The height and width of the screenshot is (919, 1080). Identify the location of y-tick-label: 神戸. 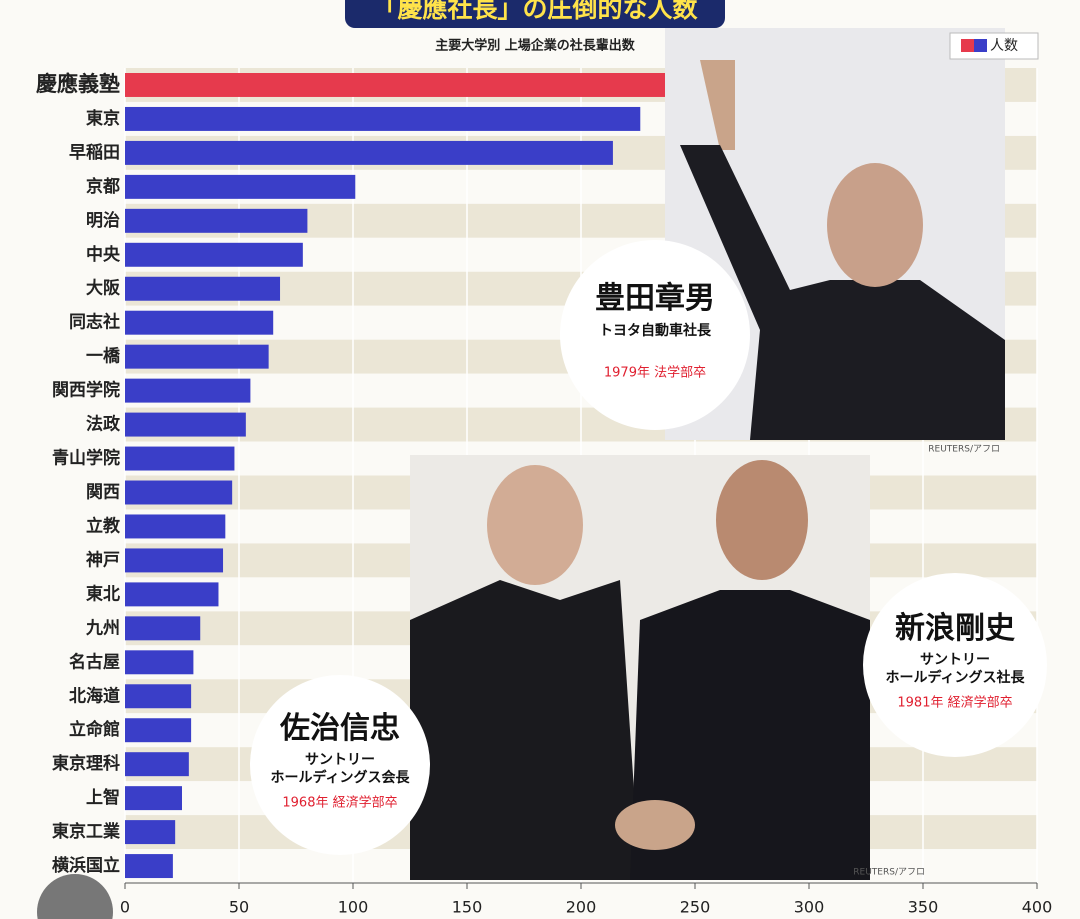
(103, 559).